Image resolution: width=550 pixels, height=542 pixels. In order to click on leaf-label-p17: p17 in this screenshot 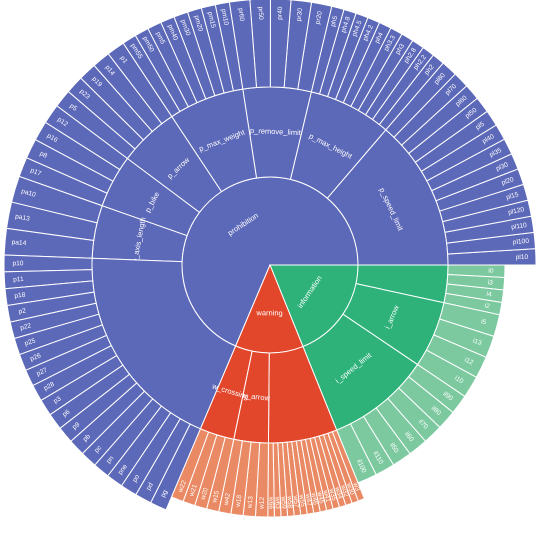, I will do `click(35, 172)`.